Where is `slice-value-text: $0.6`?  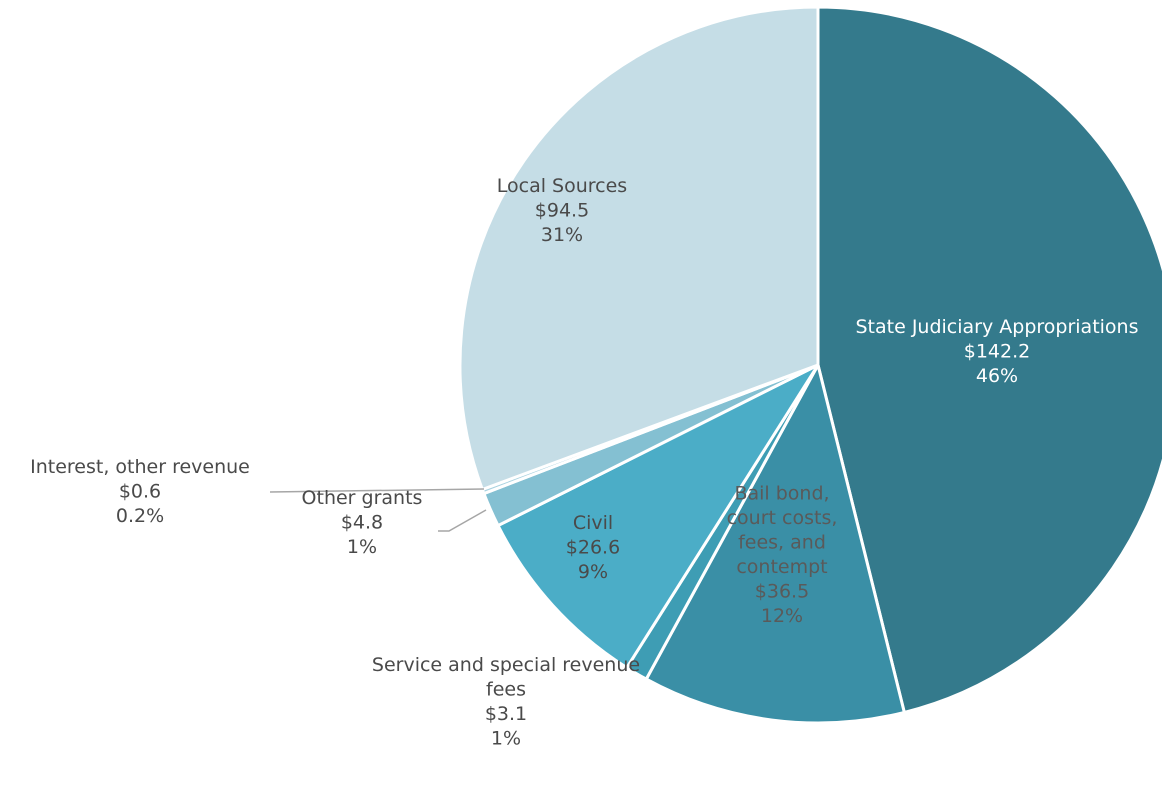 slice-value-text: $0.6 is located at coordinates (140, 492).